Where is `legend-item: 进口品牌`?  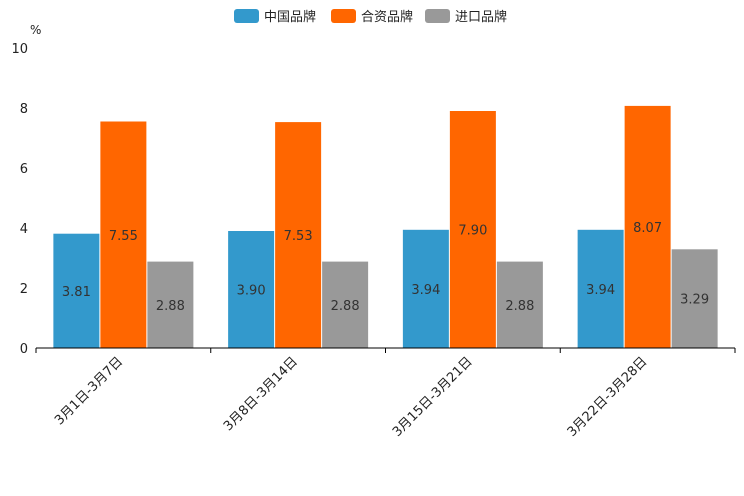 legend-item: 进口品牌 is located at coordinates (466, 17).